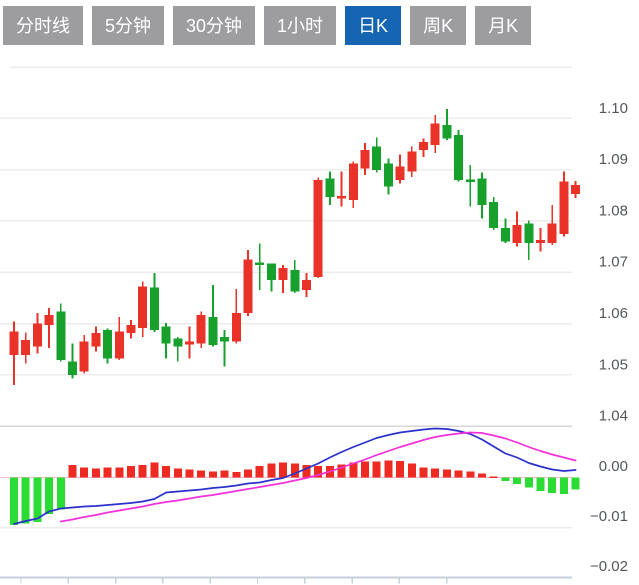  Describe the element at coordinates (128, 25) in the screenshot. I see `tab-5min: 5分钟` at that location.